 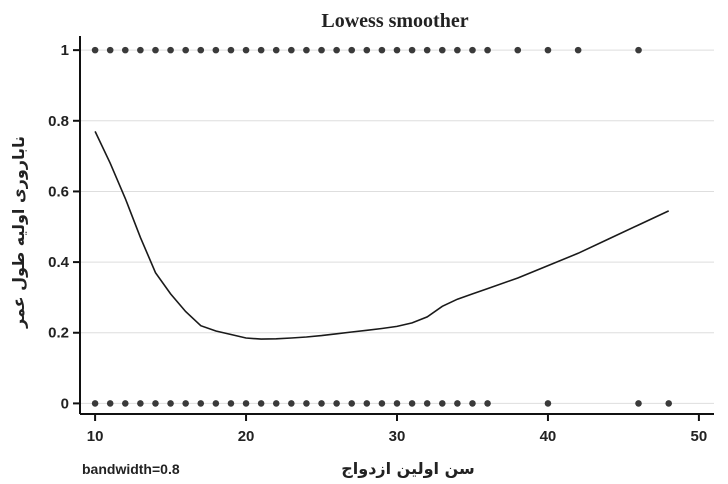 I want to click on y-axis-label: ناباروری اولیه طول عمر, so click(x=18, y=232).